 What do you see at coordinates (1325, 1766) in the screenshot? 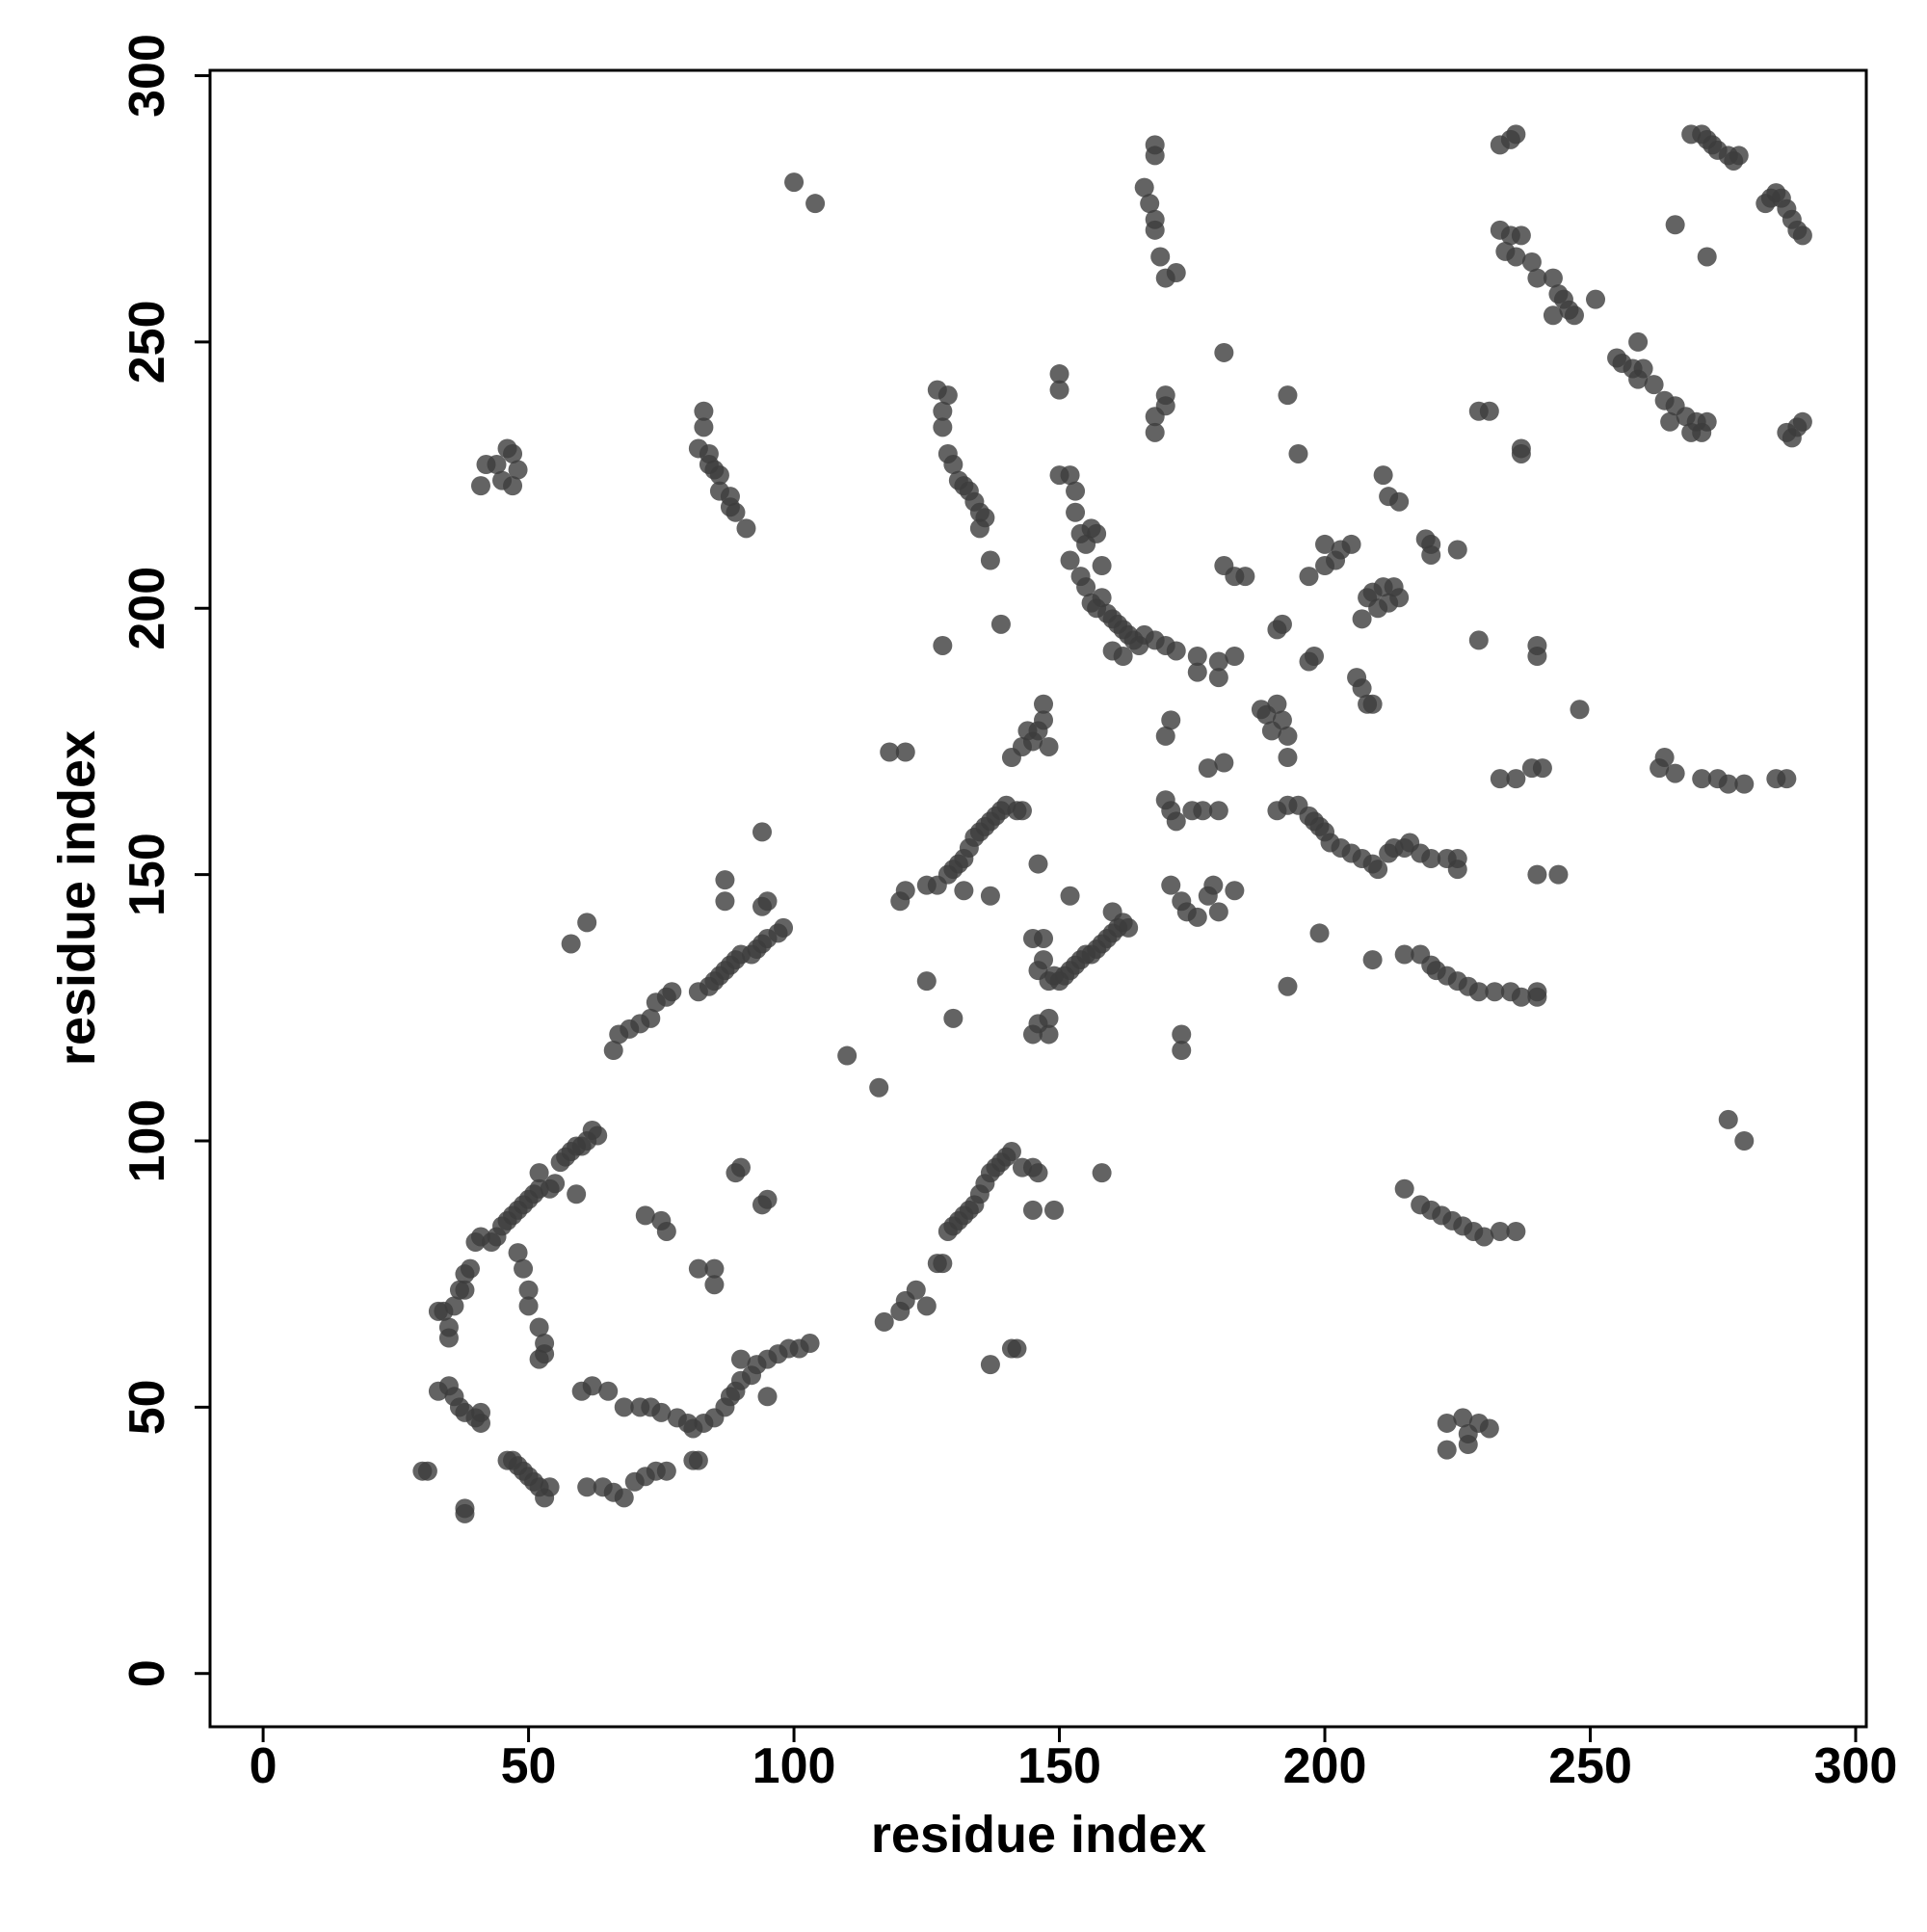
I see `x-tick-label: 200` at bounding box center [1325, 1766].